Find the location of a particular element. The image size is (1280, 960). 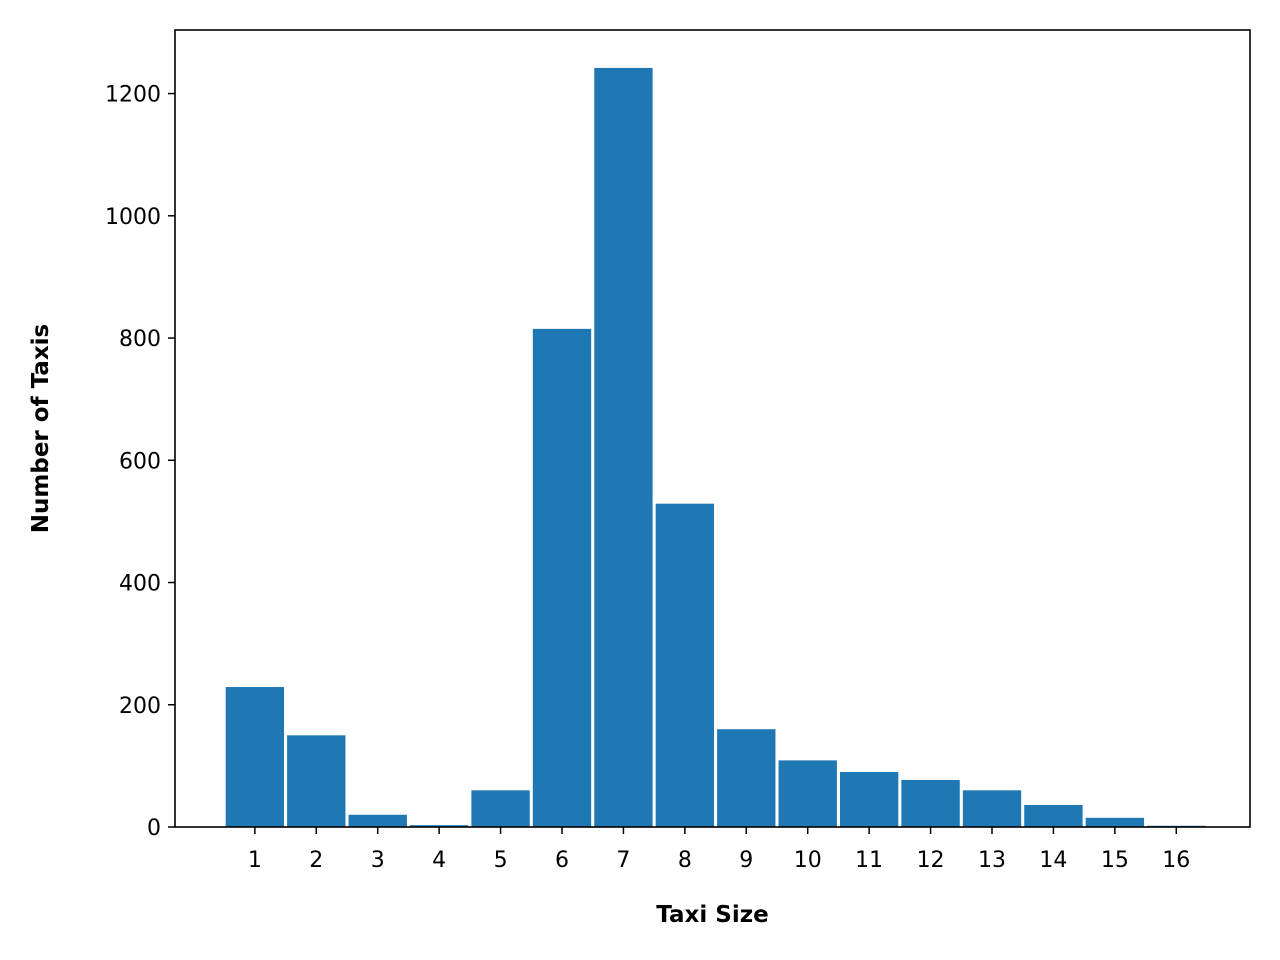

x-tick-label: 2 is located at coordinates (316, 860).